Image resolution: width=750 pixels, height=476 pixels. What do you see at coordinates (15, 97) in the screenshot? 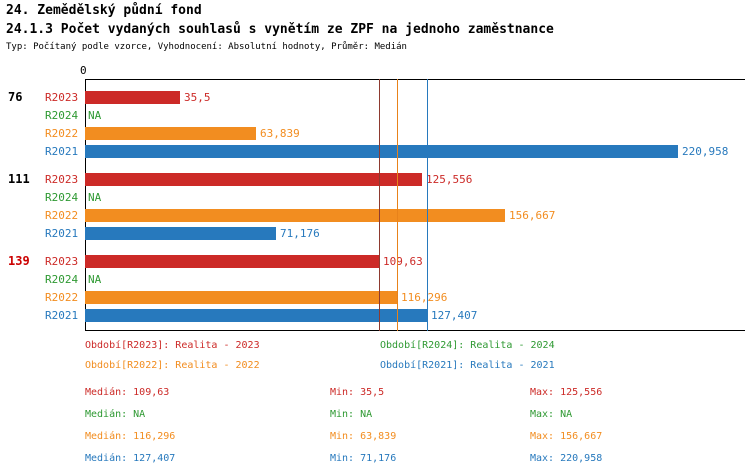
I see `group-label: 76` at bounding box center [15, 97].